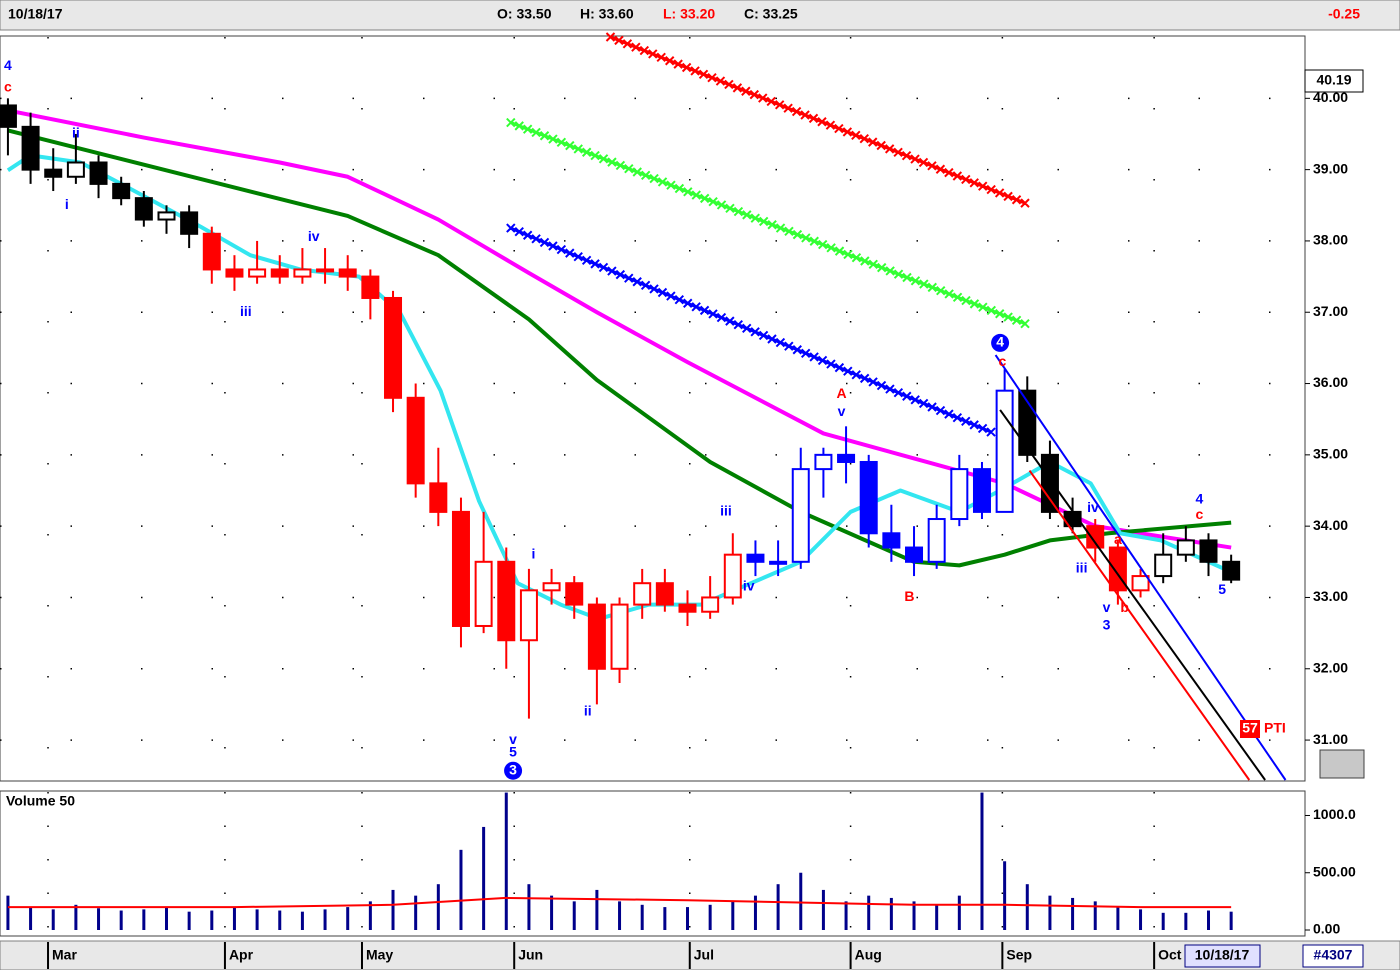  I want to click on wave-label: ii, so click(76, 133).